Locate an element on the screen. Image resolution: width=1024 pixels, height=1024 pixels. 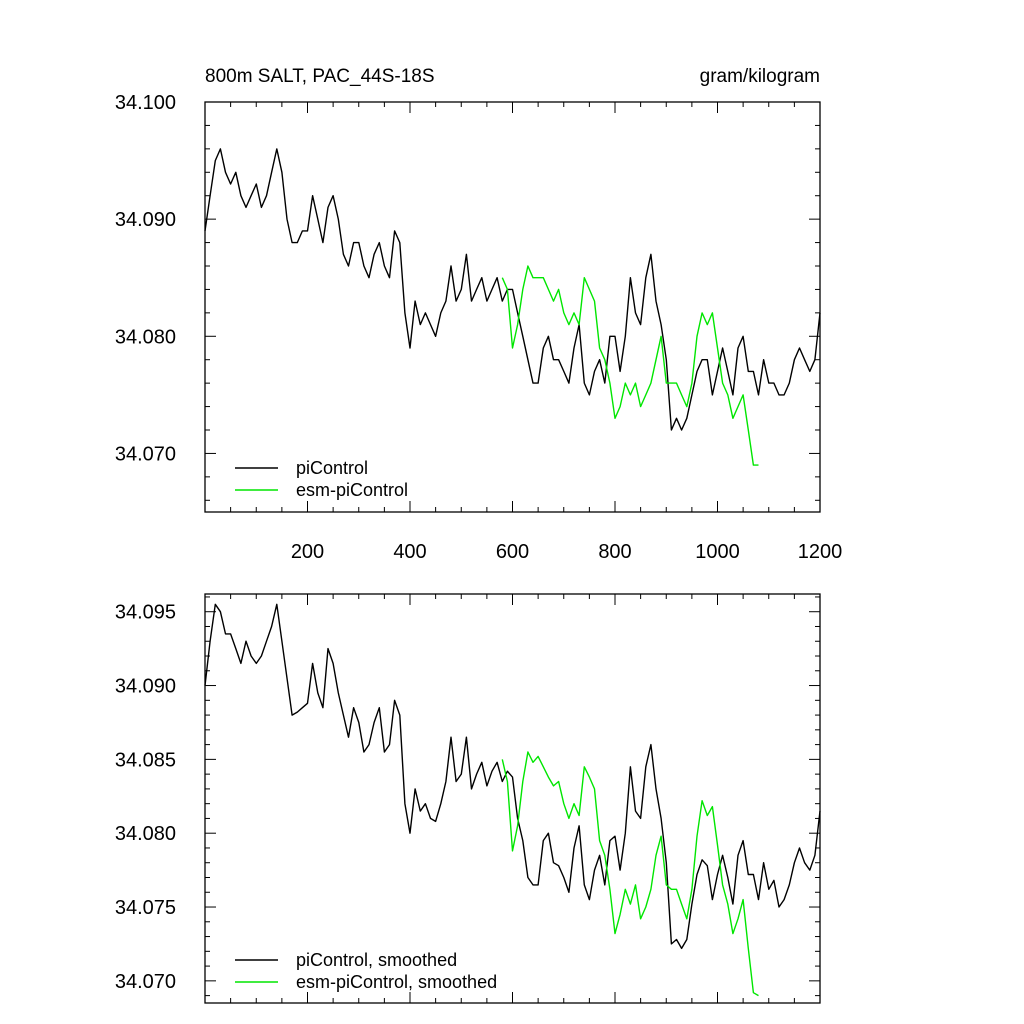
y-tick-label: 34.095 is located at coordinates (145, 613).